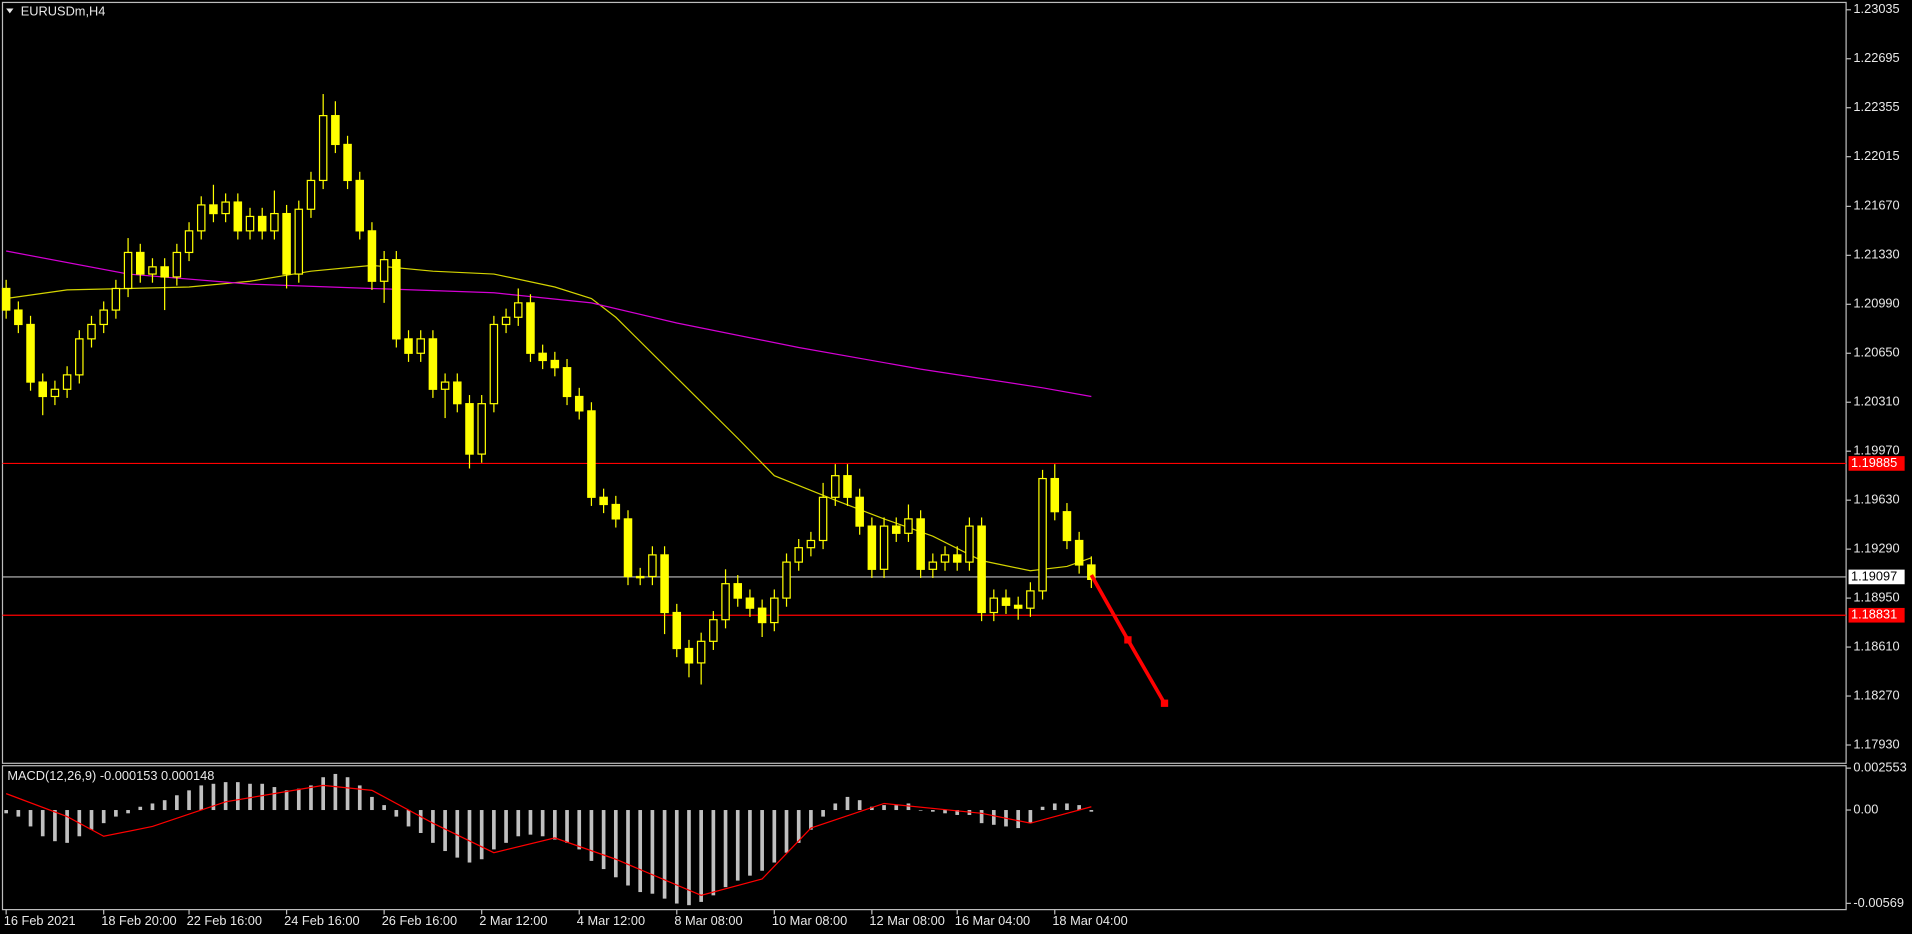  Describe the element at coordinates (1876, 57) in the screenshot. I see `y-tick-label: 1.22695` at that location.